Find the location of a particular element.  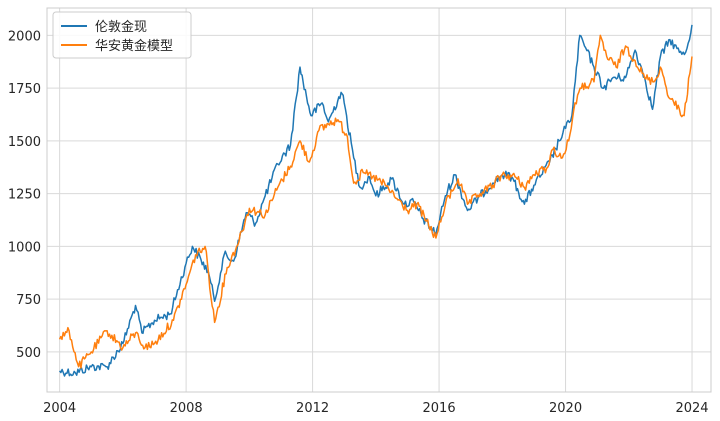

y-tick-label: 500 is located at coordinates (28, 353).